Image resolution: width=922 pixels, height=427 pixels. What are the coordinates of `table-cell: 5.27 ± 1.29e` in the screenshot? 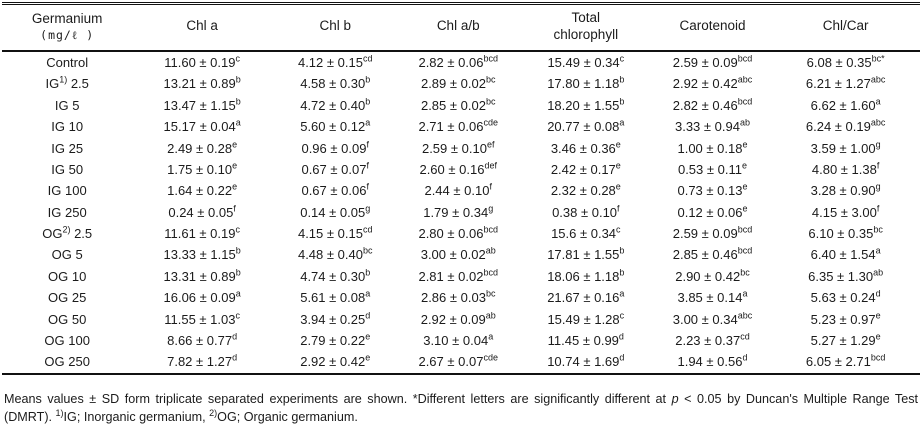 It's located at (845, 340).